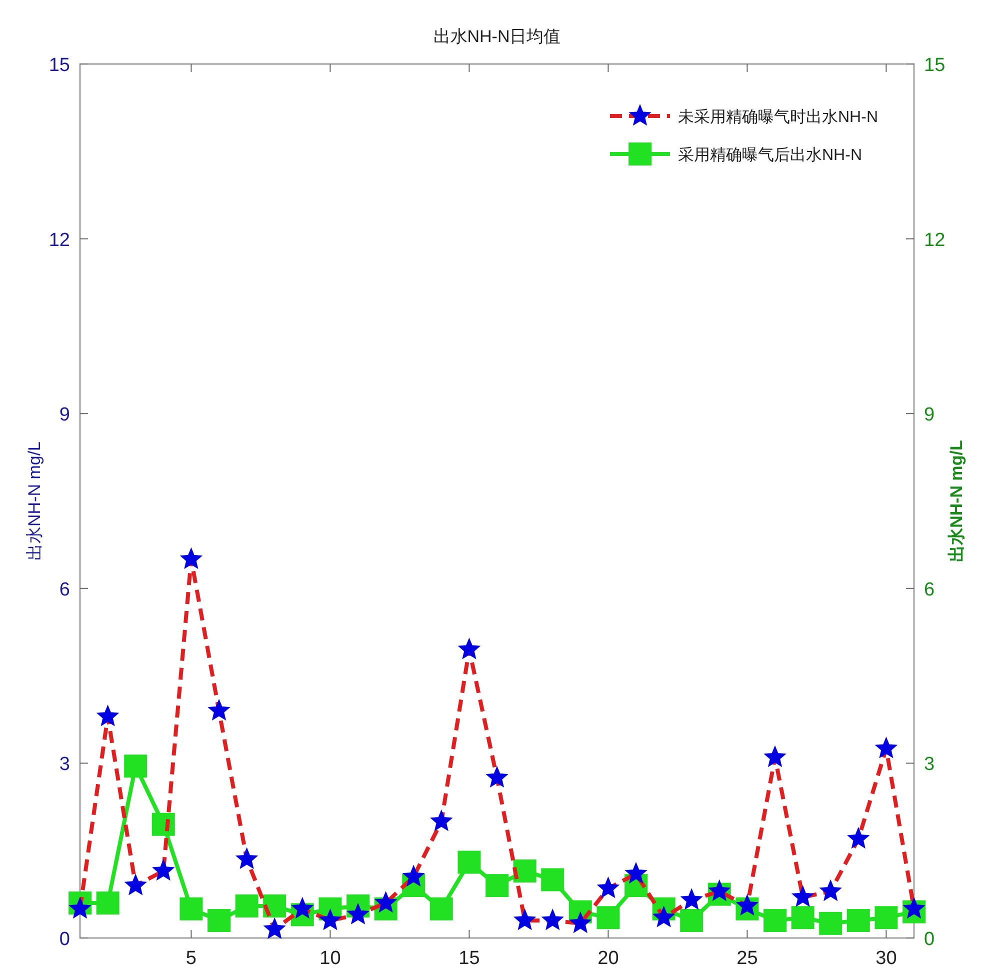 This screenshot has width=996, height=976. Describe the element at coordinates (929, 589) in the screenshot. I see `y2-tick-label: 6` at that location.